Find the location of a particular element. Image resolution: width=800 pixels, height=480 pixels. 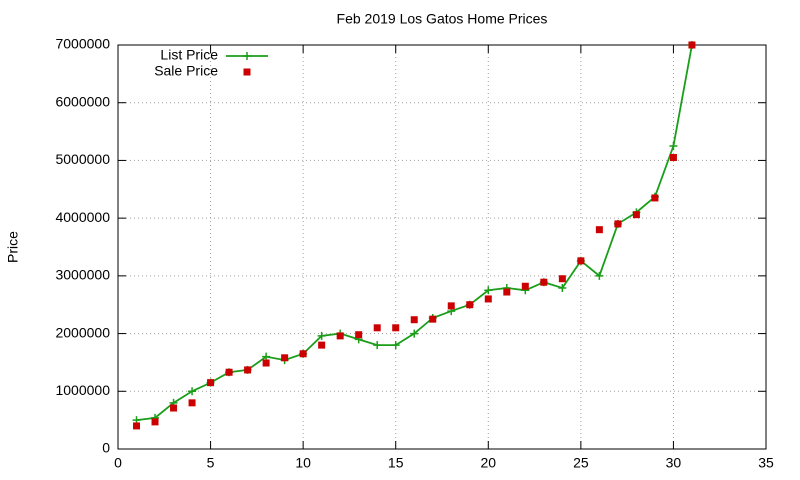

legend-label: Sale Price is located at coordinates (186, 71).